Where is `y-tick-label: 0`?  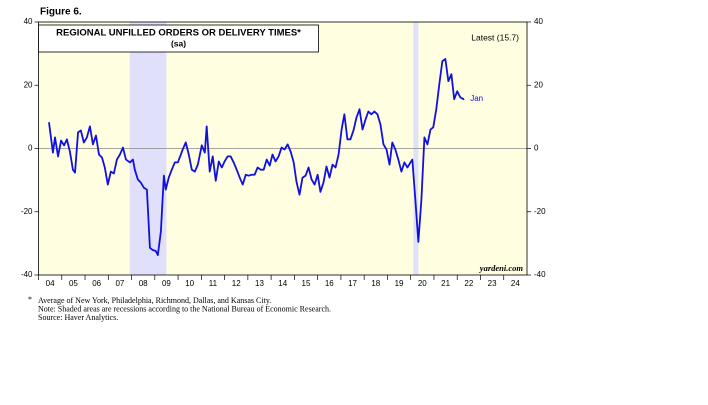
y-tick-label: 0 is located at coordinates (30, 148).